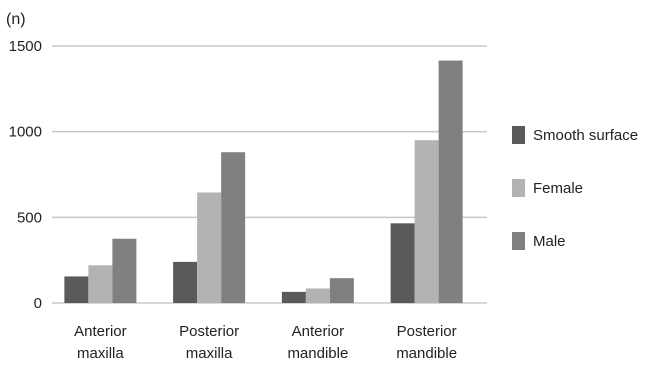 The height and width of the screenshot is (371, 650). I want to click on legend: Smooth surface Female Male, so click(575, 188).